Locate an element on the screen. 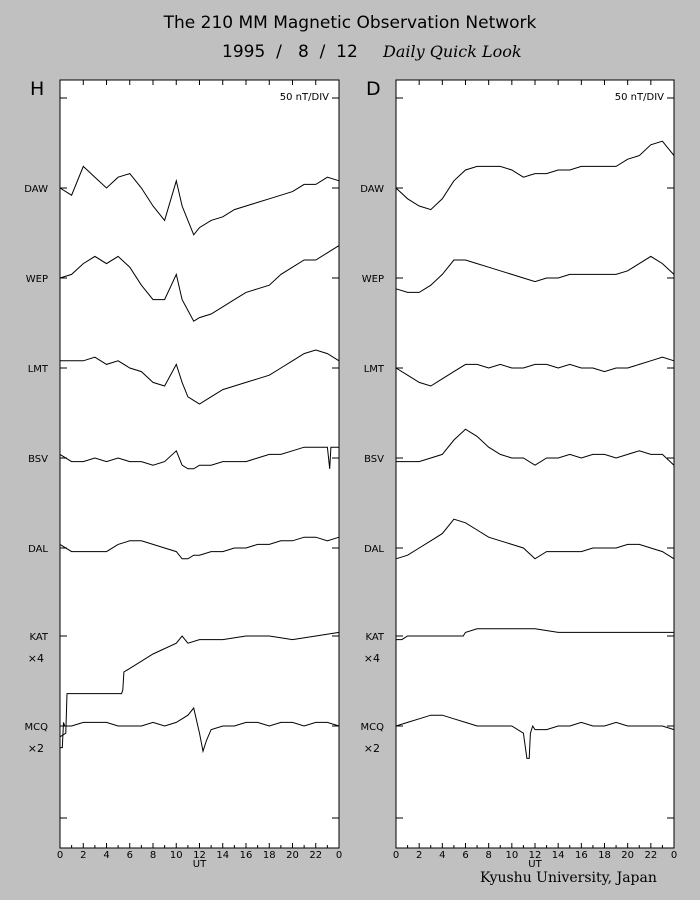  page-title: The 210 MM Magnetic Observation Network is located at coordinates (350, 23).